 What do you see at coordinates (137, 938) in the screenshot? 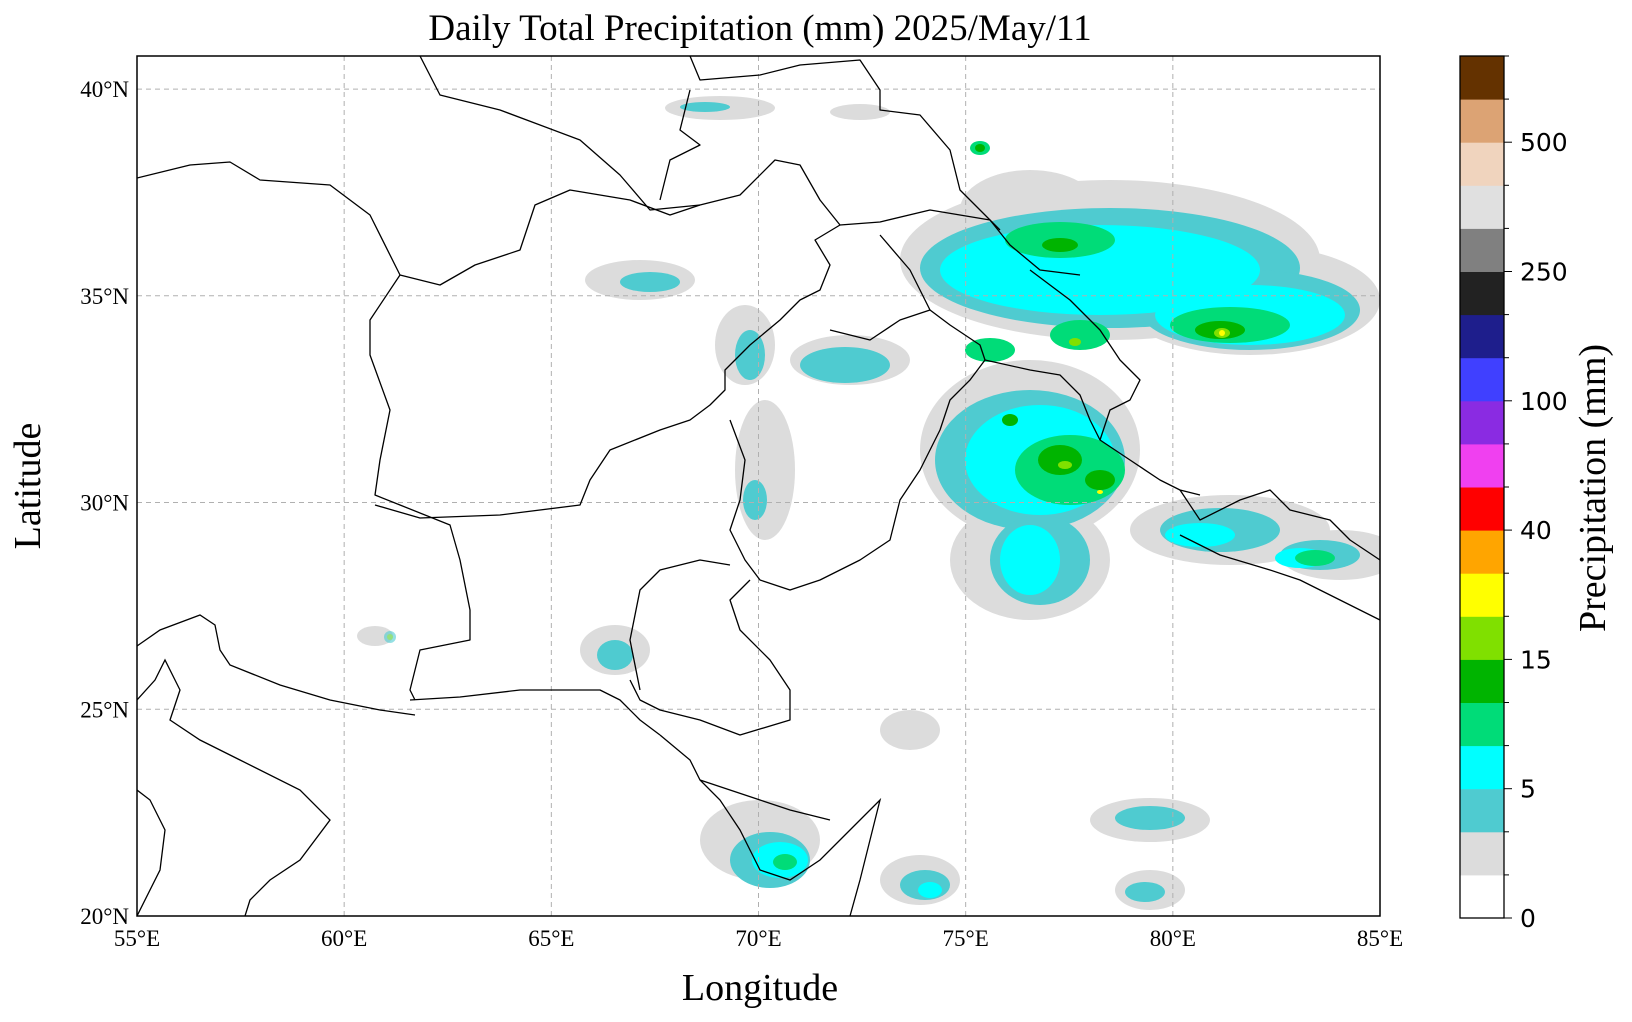
I see `lon-tick-label: 55°E` at bounding box center [137, 938].